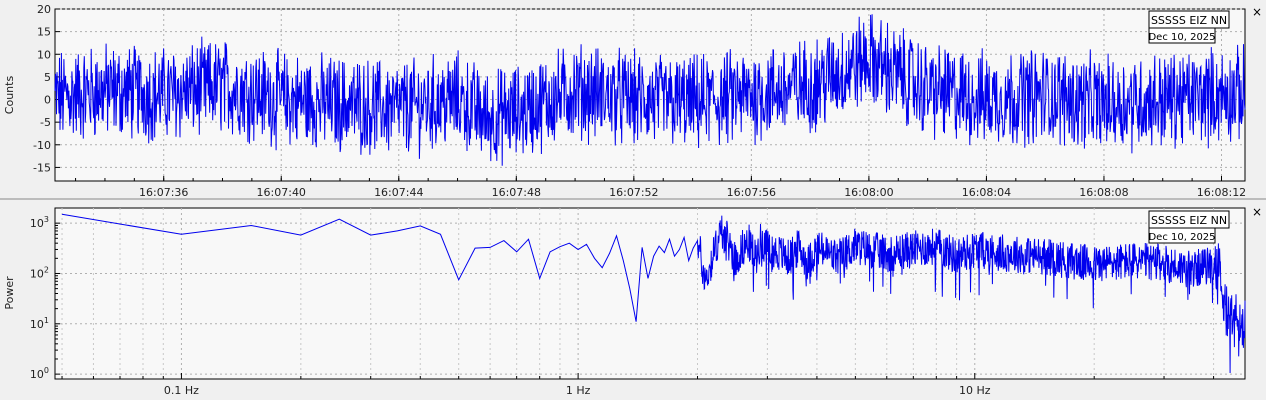 This screenshot has height=400, width=1266. I want to click on waveform-x-tick-label: 16:08:08, so click(1103, 192).